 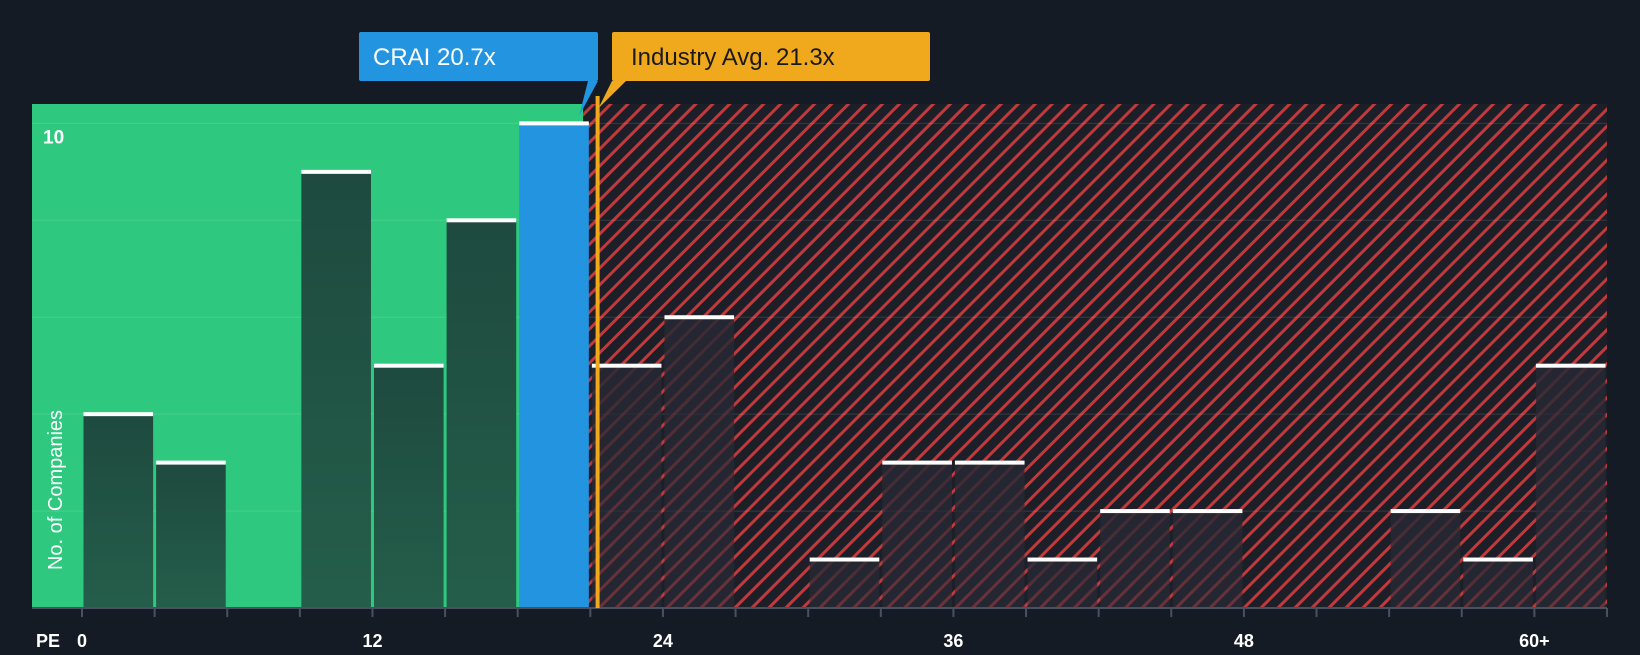 What do you see at coordinates (733, 57) in the screenshot?
I see `industry-avg-callout-label: Industry Avg. 21.3x` at bounding box center [733, 57].